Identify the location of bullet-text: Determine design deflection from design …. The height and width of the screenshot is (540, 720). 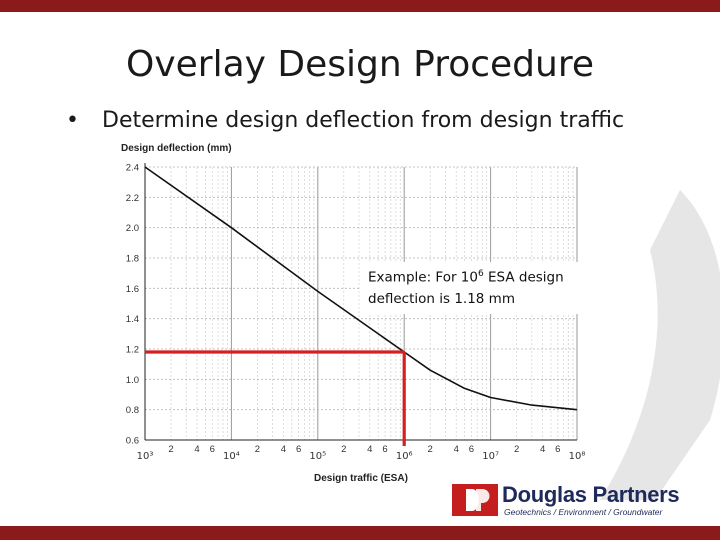
(363, 120).